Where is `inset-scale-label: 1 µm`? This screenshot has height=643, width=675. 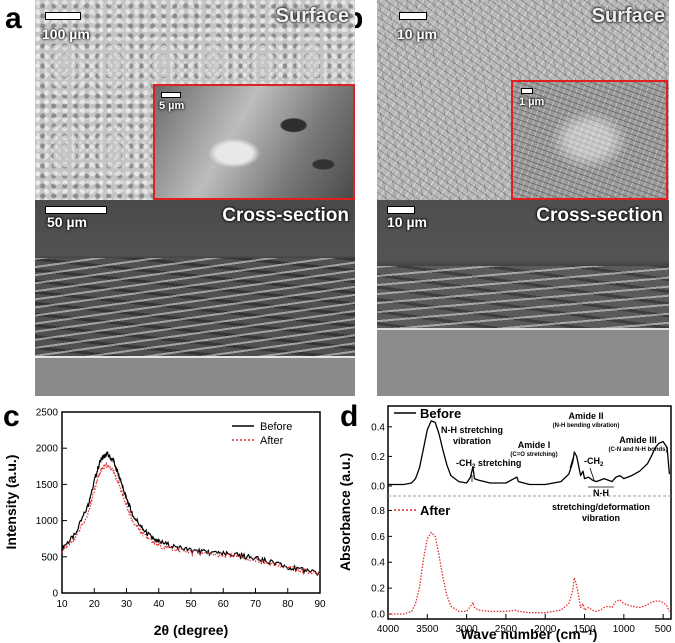 inset-scale-label: 1 µm is located at coordinates (532, 102).